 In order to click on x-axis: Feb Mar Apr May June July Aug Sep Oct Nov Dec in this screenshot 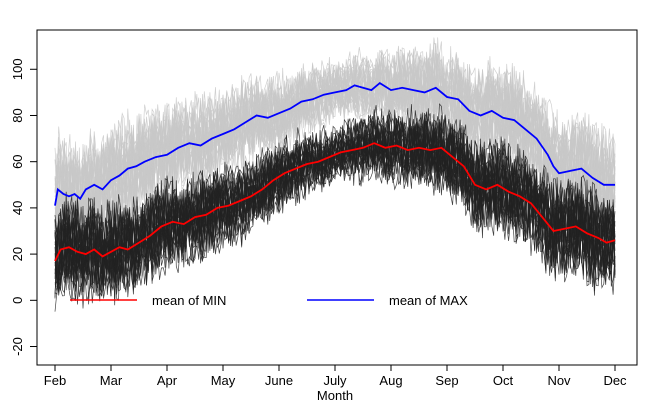, I will do `click(335, 376)`.